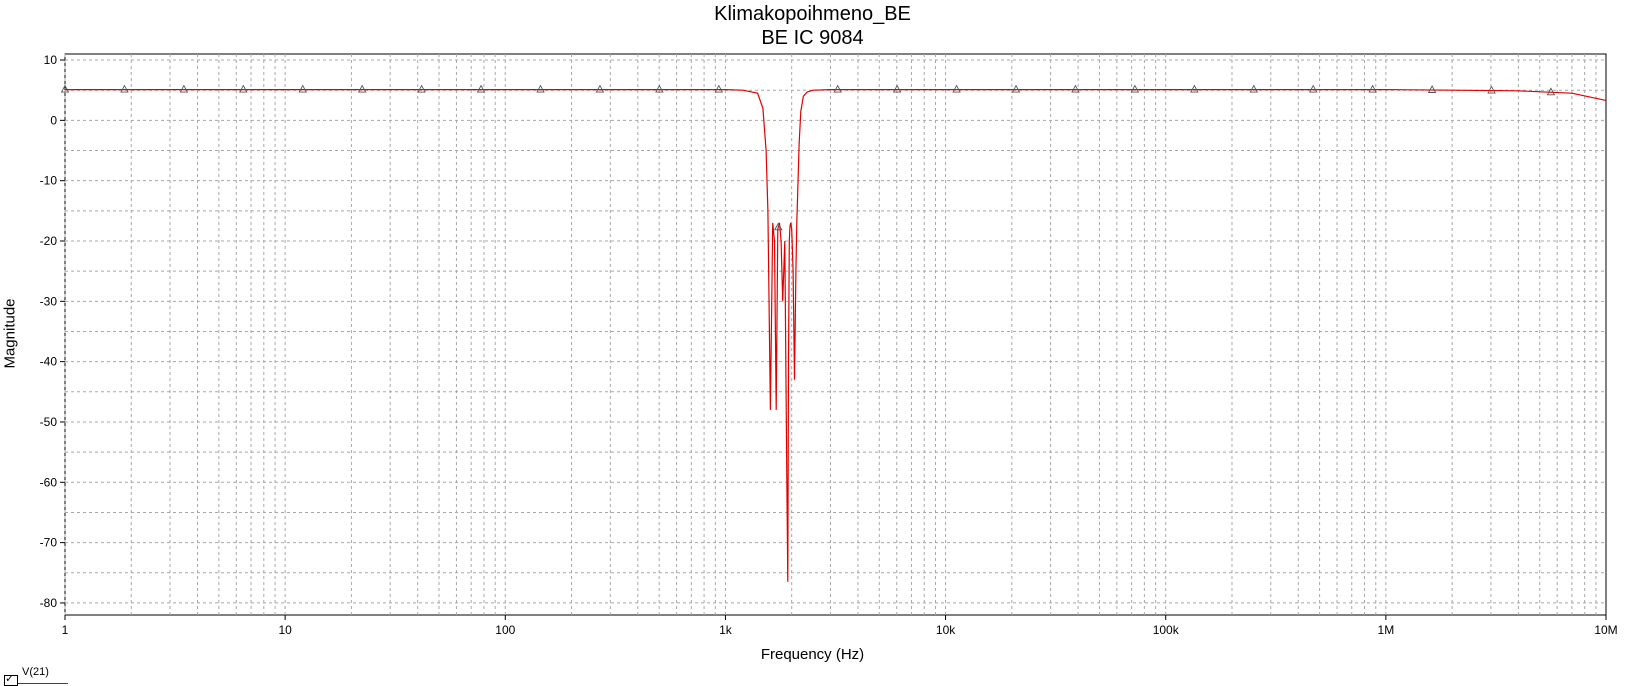 The image size is (1625, 686). I want to click on chart-title: Klimakopoihmeno_BE, so click(812, 14).